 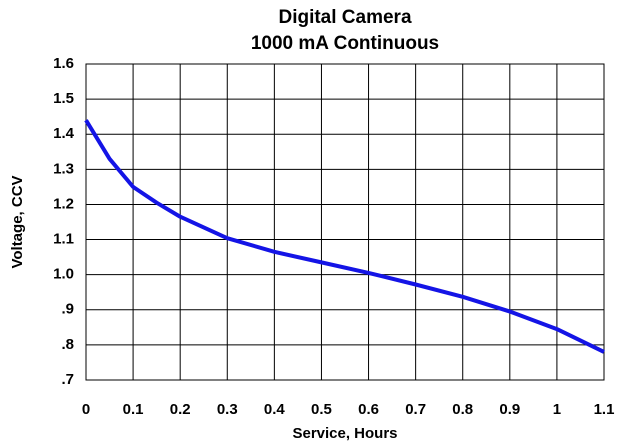 What do you see at coordinates (86, 409) in the screenshot?
I see `x-tick-label: 0` at bounding box center [86, 409].